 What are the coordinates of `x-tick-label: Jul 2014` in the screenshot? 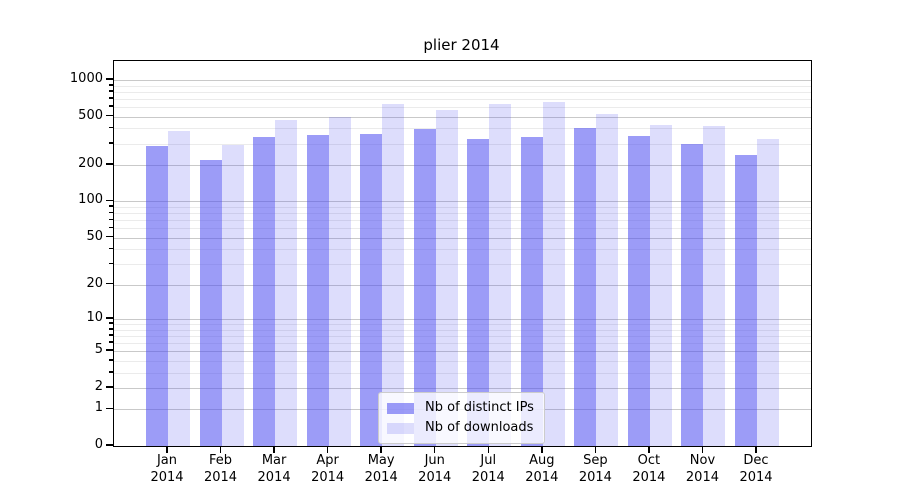 It's located at (488, 469).